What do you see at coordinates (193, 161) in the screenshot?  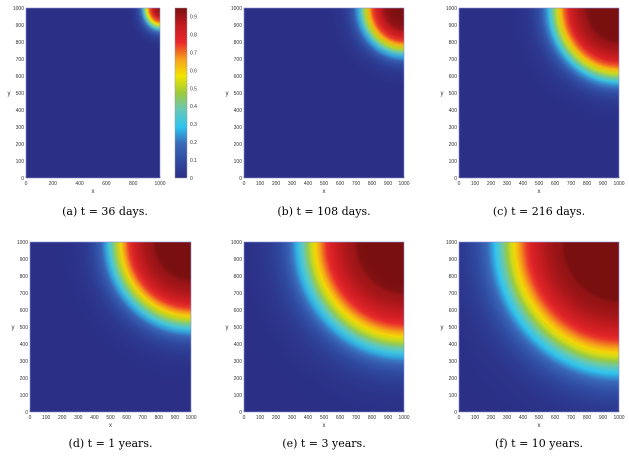 I see `colorbar-tick-label: 0.1` at bounding box center [193, 161].